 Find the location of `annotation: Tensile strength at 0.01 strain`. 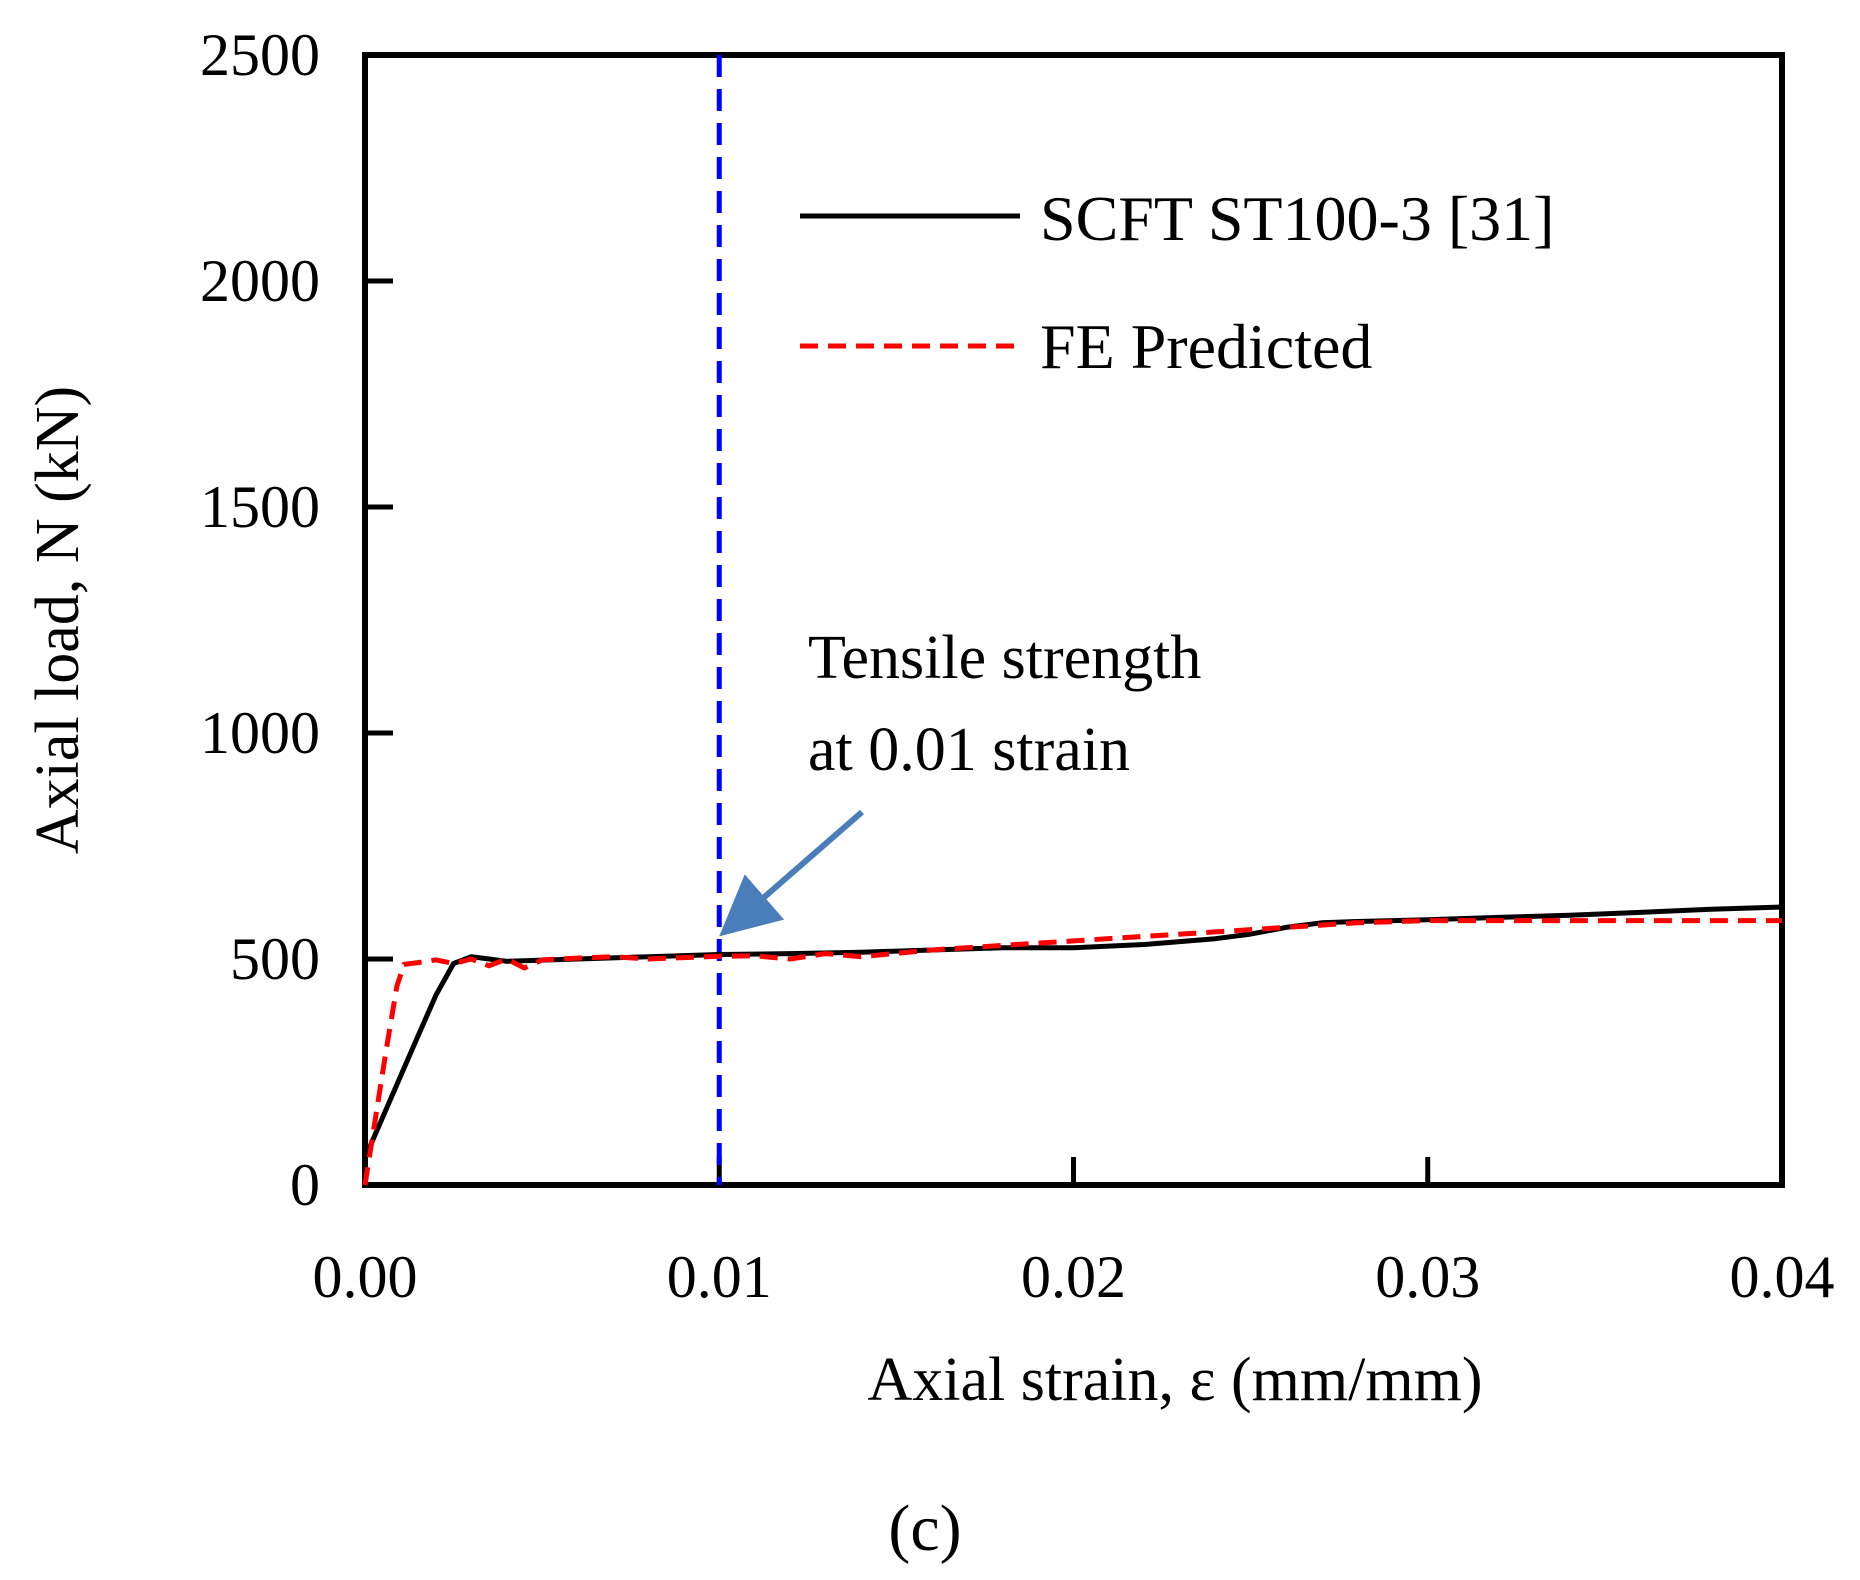

annotation: Tensile strength at 0.01 strain is located at coordinates (960, 780).